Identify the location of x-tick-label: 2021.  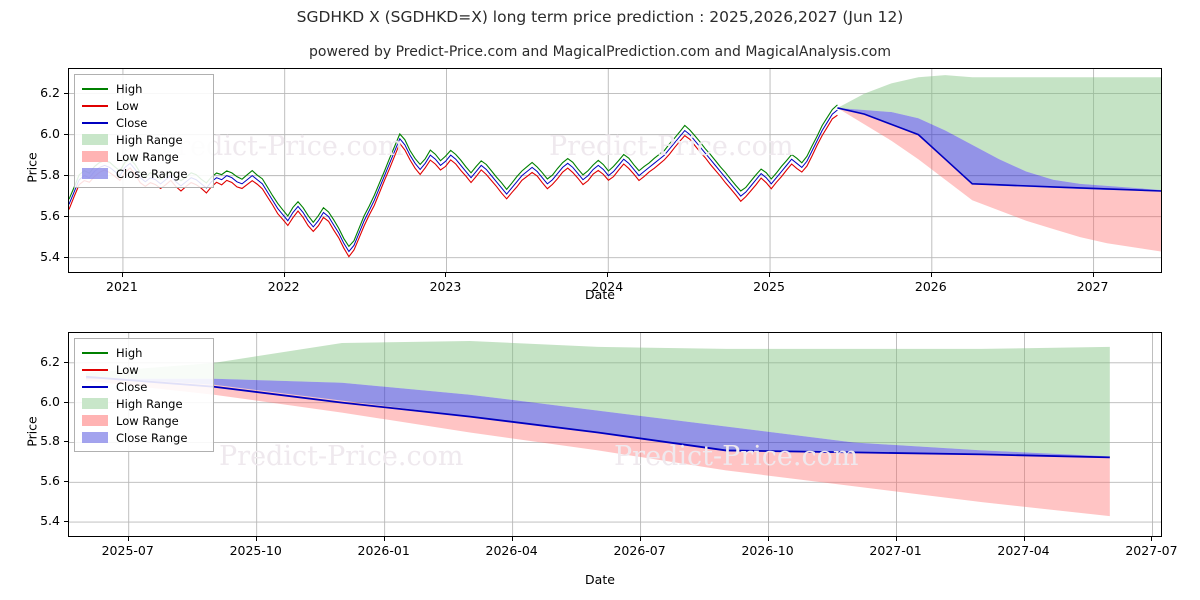
(122, 286).